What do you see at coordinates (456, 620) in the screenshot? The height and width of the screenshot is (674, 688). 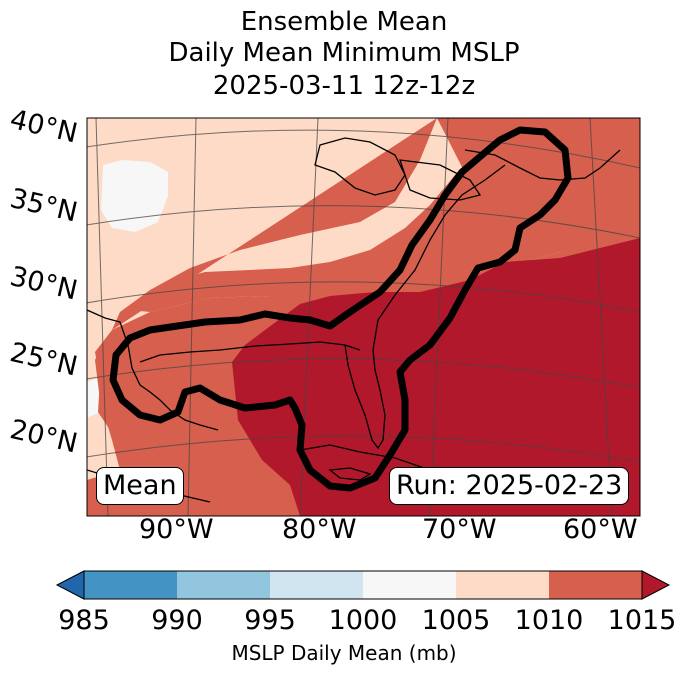 I see `colorbar-tick-1005: 1005` at bounding box center [456, 620].